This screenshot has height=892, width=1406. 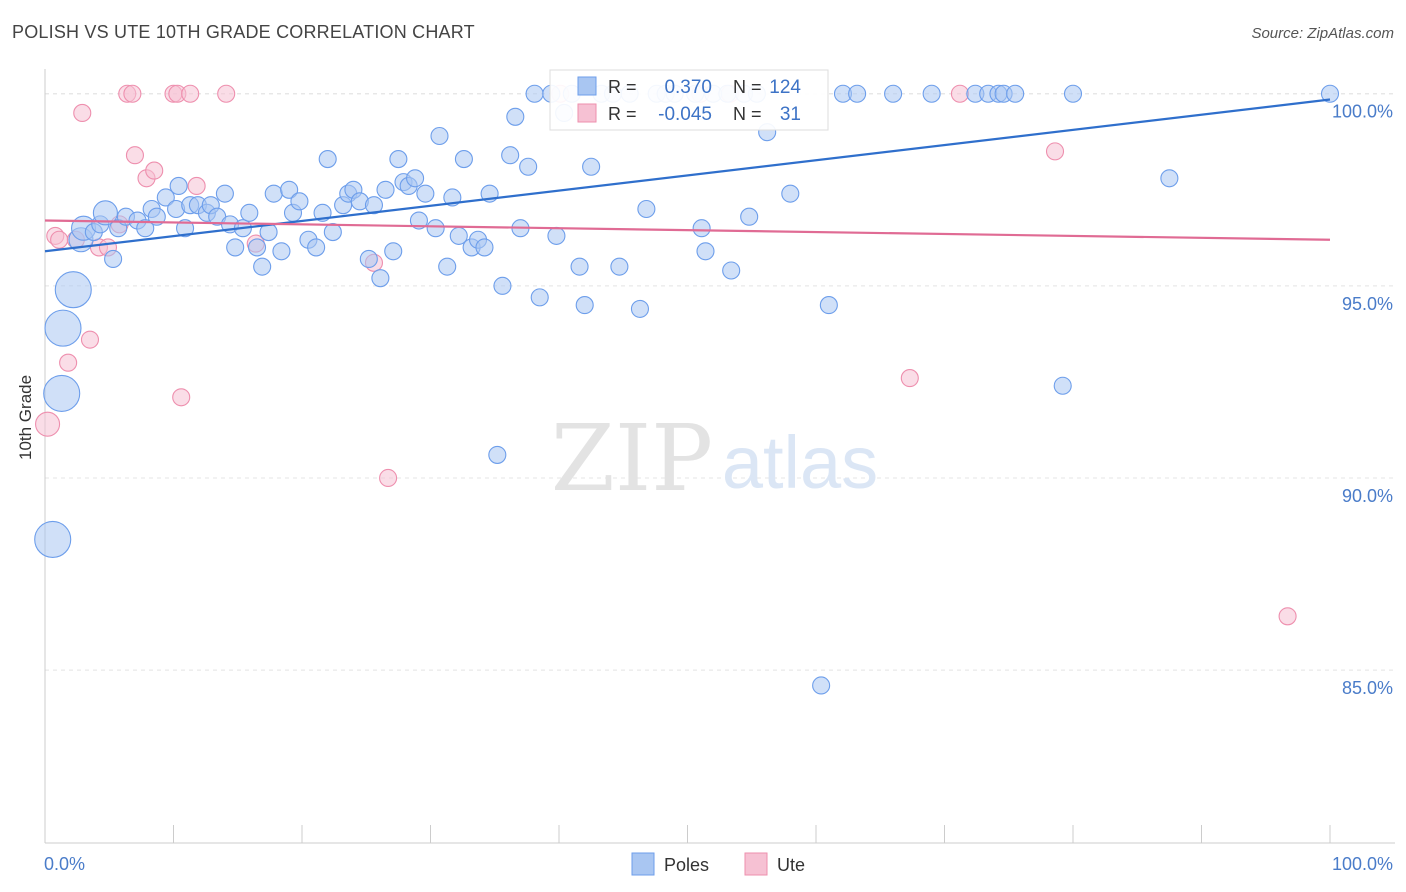 I want to click on y-tick-label: 90.0%, so click(x=1367, y=496).